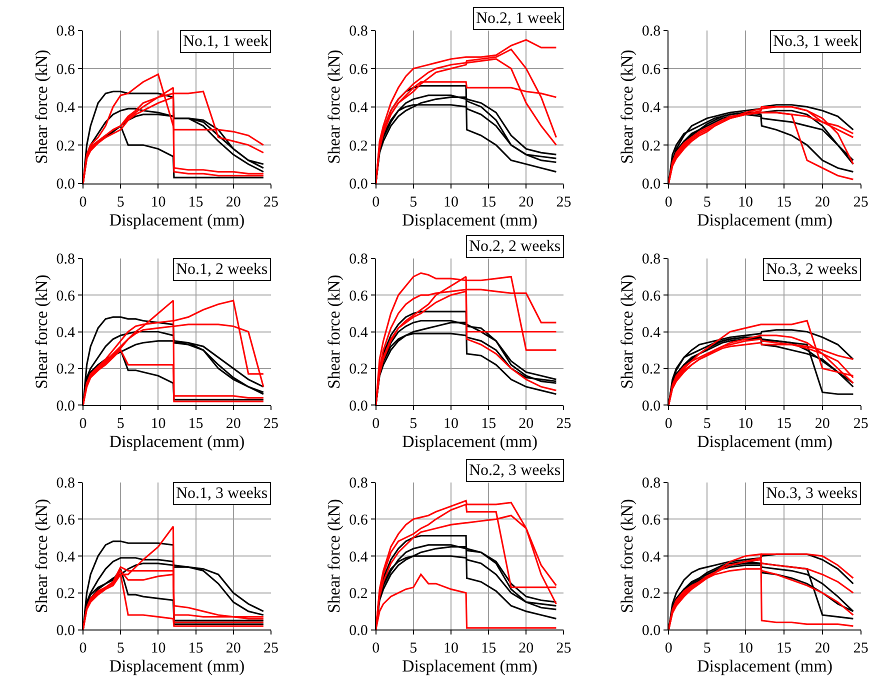 The width and height of the screenshot is (874, 689). Describe the element at coordinates (812, 493) in the screenshot. I see `chart-title: No.3, 3 weeks` at that location.